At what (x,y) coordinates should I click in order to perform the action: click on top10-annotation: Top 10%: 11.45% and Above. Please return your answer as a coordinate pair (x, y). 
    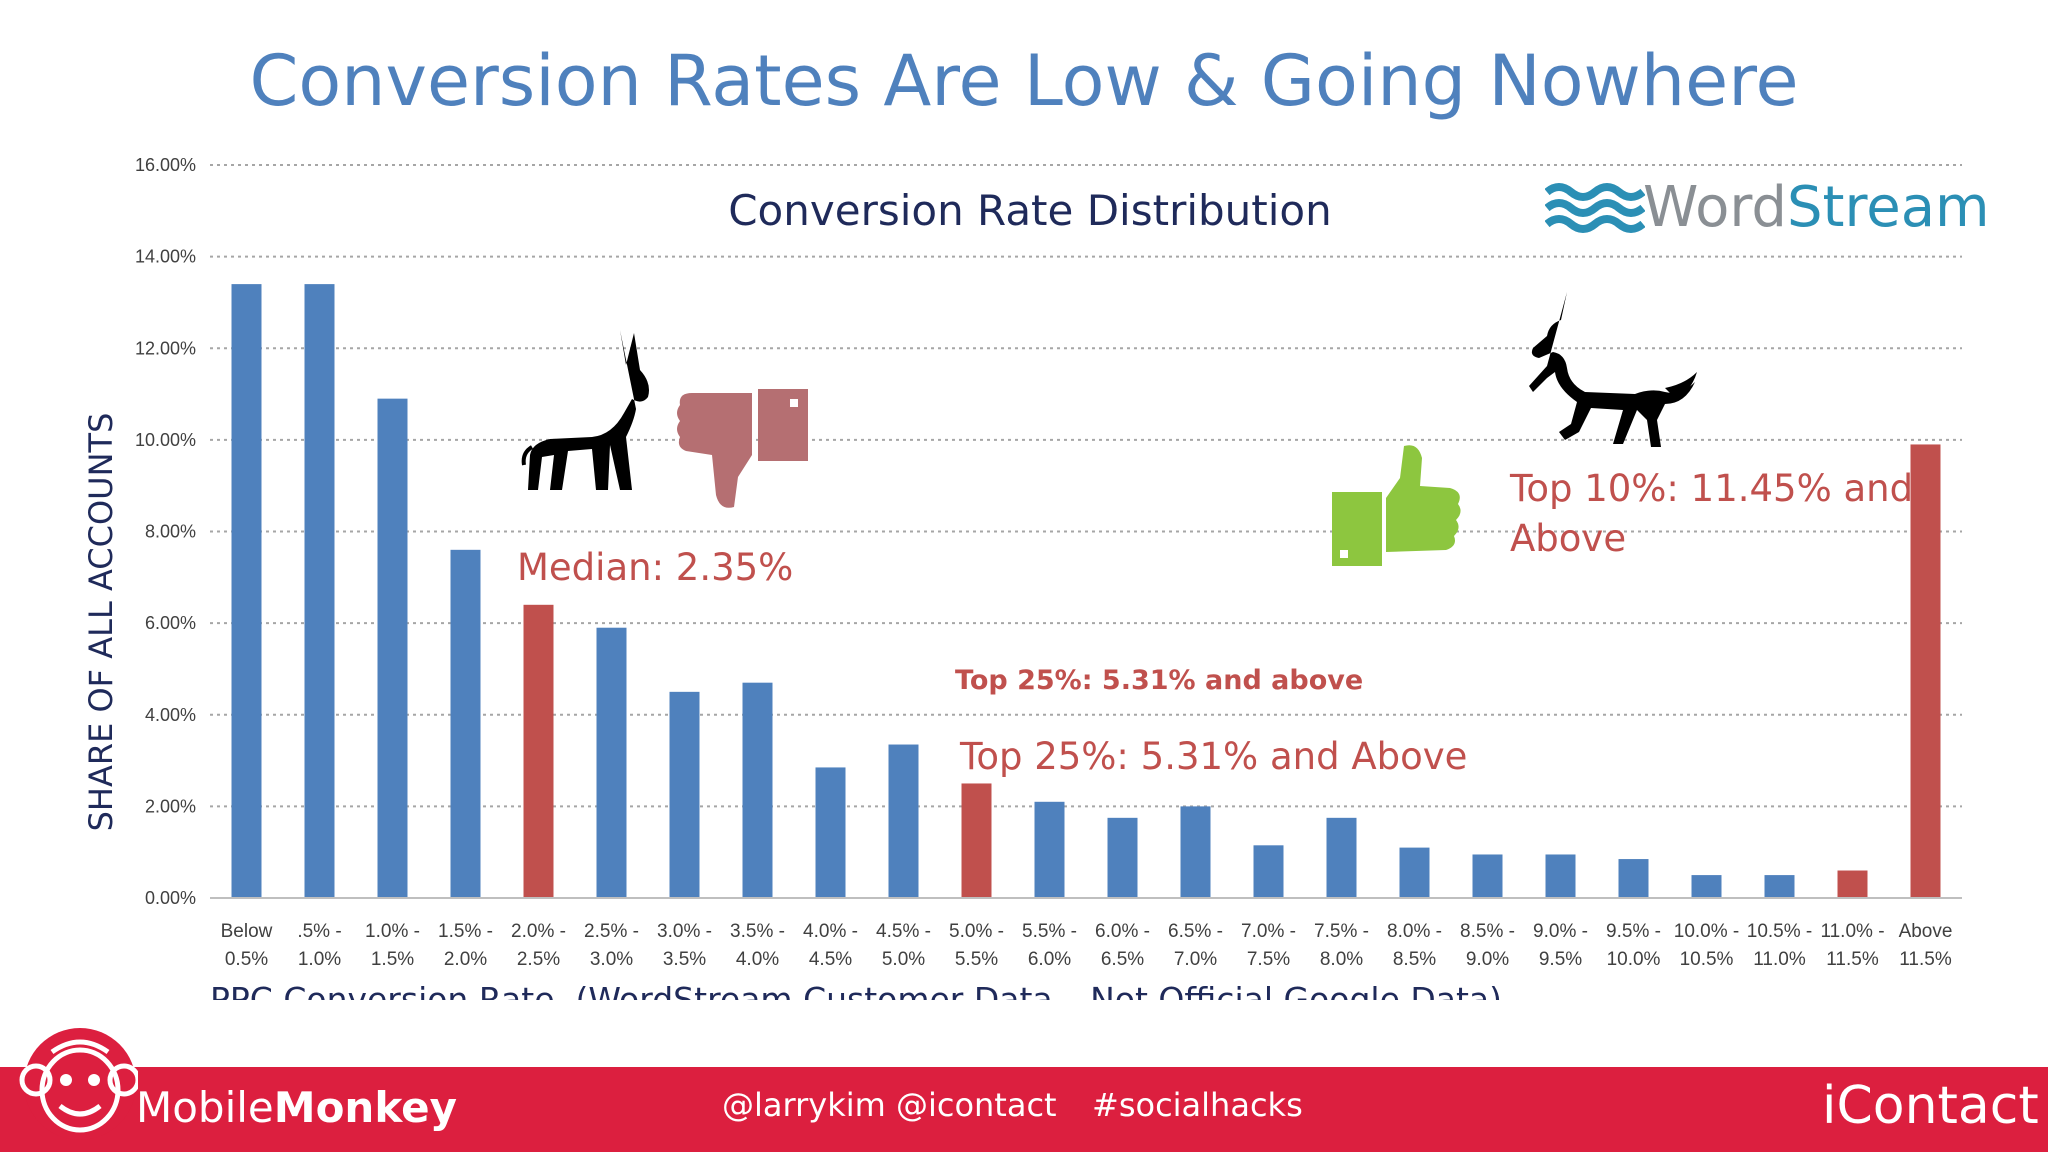
    Looking at the image, I should click on (1711, 514).